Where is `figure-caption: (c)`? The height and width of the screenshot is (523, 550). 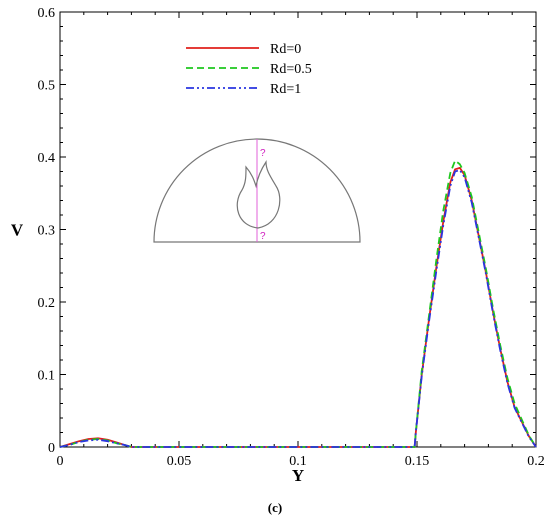 figure-caption: (c) is located at coordinates (275, 507).